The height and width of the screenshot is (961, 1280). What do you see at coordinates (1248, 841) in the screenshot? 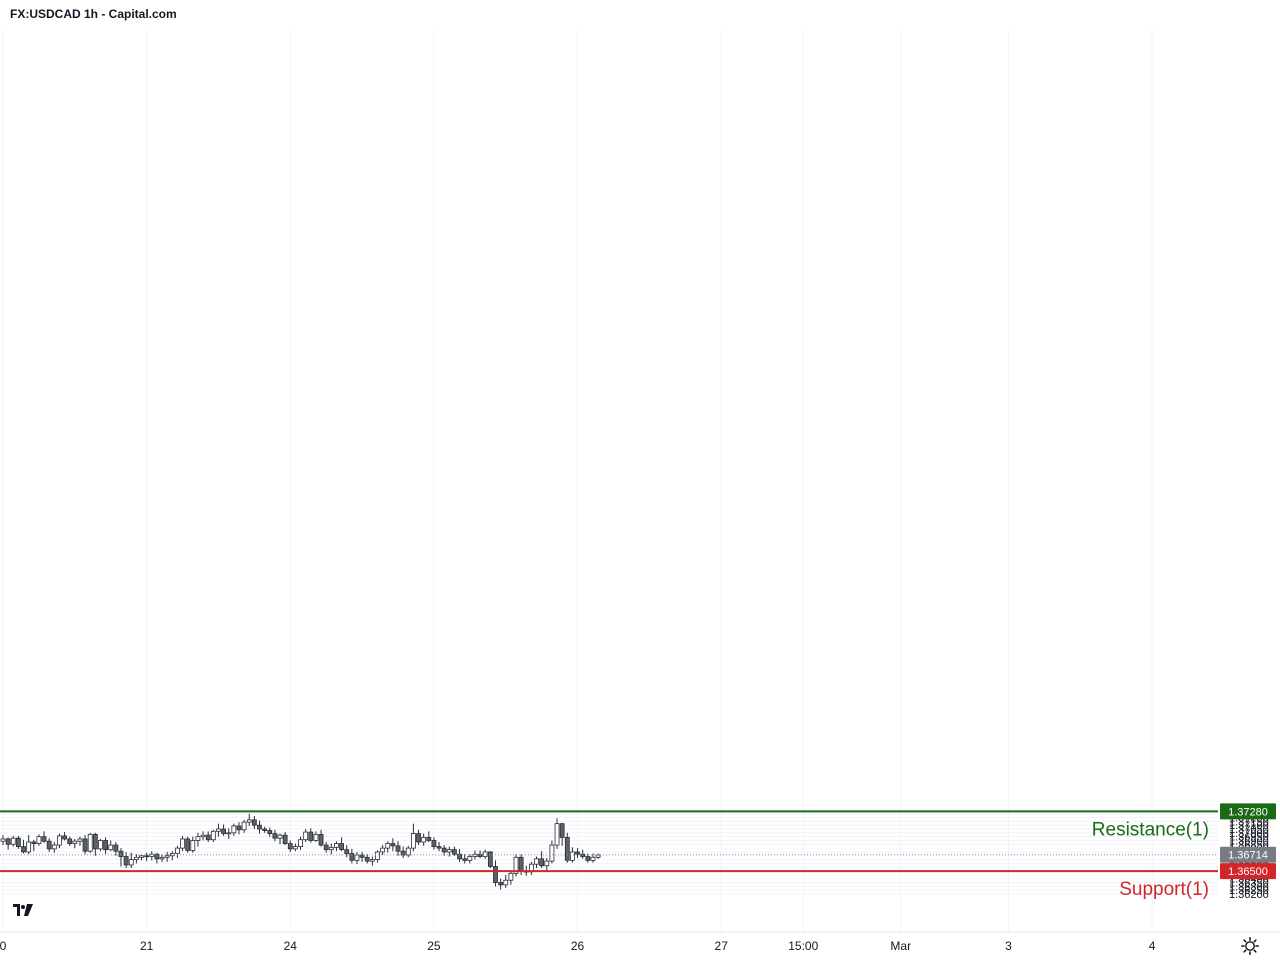
I see `price-tags: 1.36714 1.37280 1.36500` at bounding box center [1248, 841].